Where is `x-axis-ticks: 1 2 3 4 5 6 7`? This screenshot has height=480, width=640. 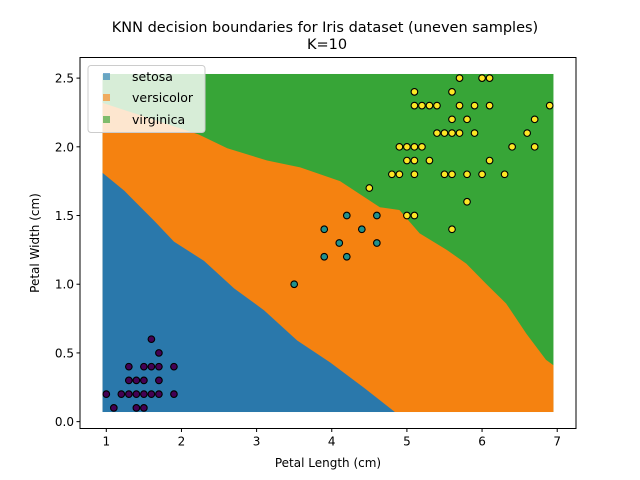
x-axis-ticks: 1 2 3 4 5 6 7 is located at coordinates (331, 438).